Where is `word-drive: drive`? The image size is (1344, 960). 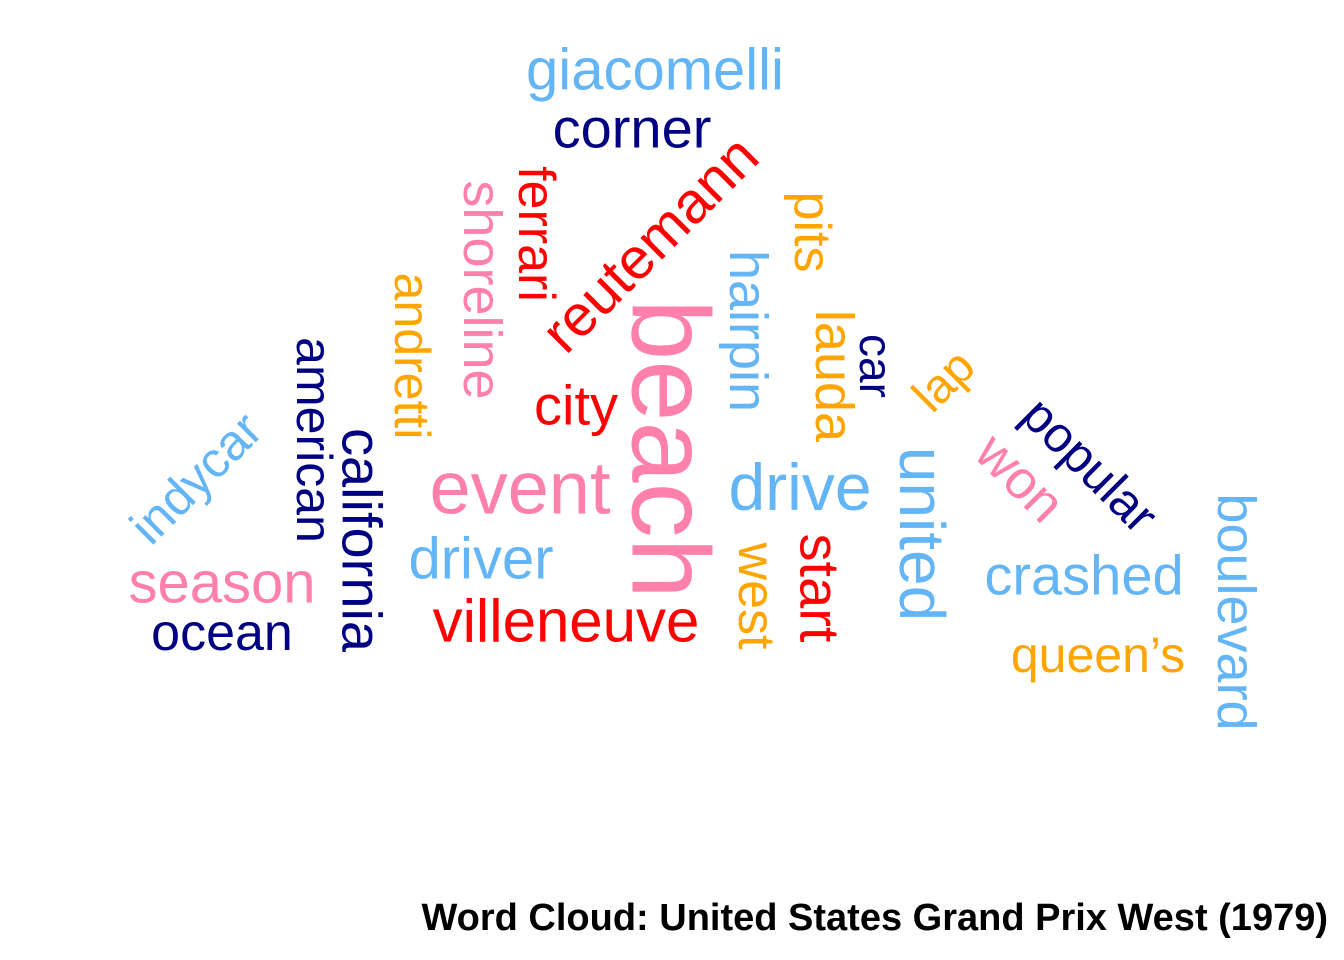 word-drive: drive is located at coordinates (799, 487).